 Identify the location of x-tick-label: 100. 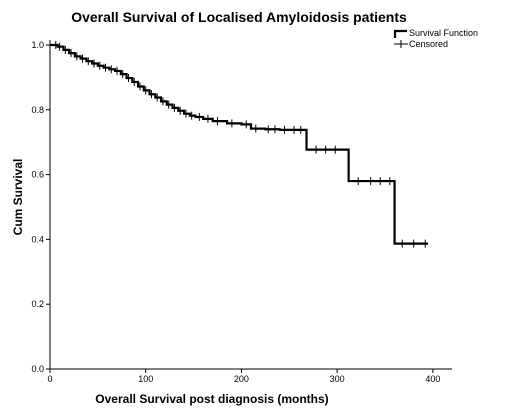
(145, 379).